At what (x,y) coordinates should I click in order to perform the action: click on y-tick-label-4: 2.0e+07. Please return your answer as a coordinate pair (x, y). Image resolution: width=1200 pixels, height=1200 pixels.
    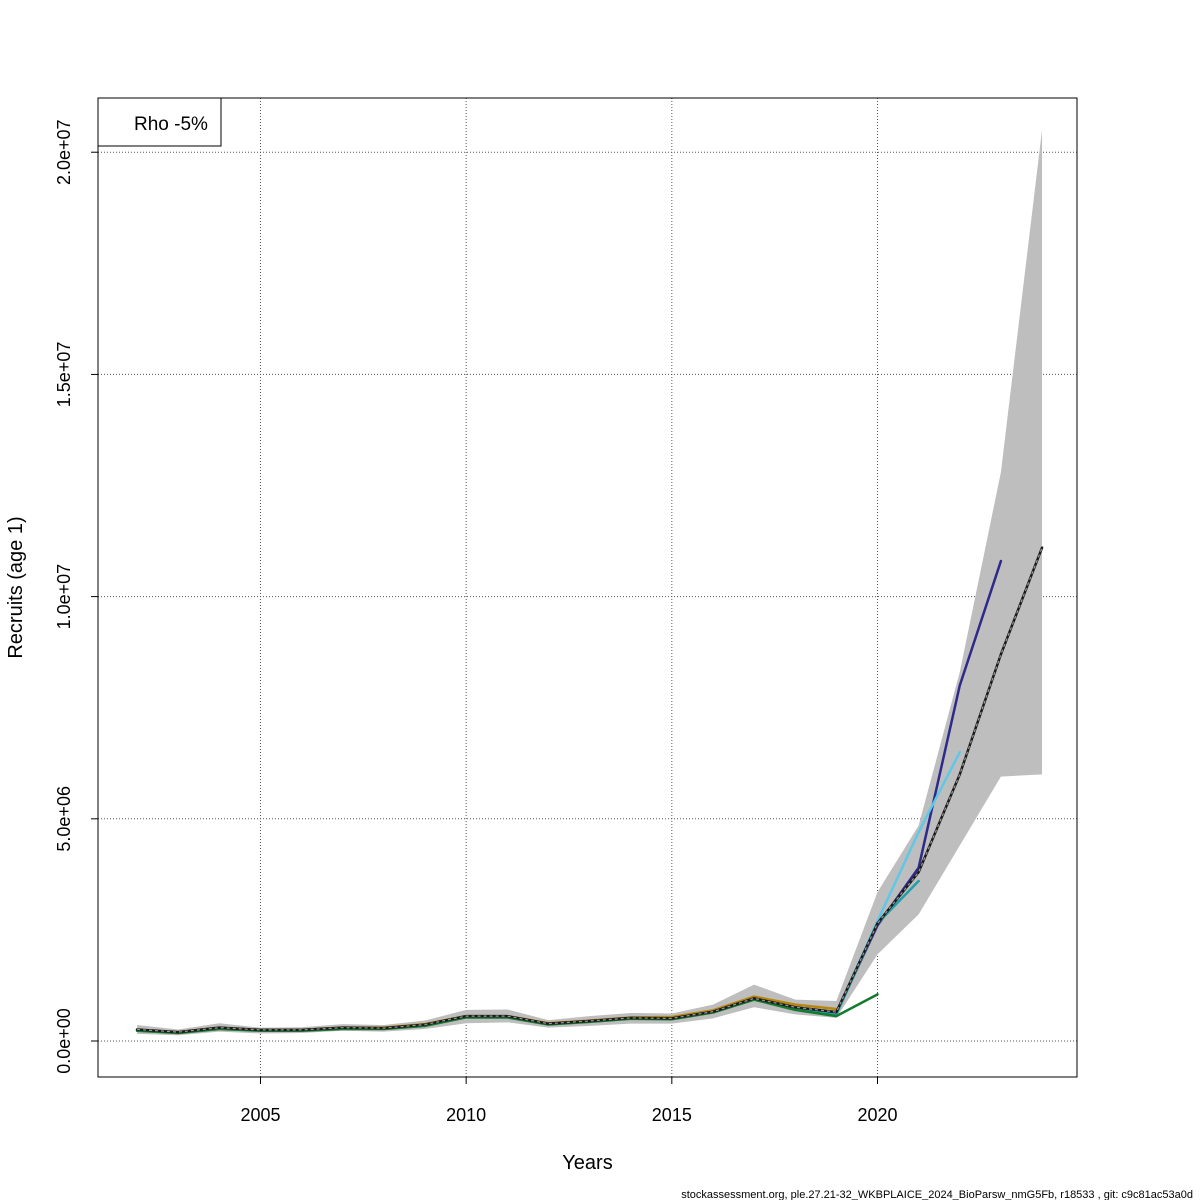
    Looking at the image, I should click on (64, 152).